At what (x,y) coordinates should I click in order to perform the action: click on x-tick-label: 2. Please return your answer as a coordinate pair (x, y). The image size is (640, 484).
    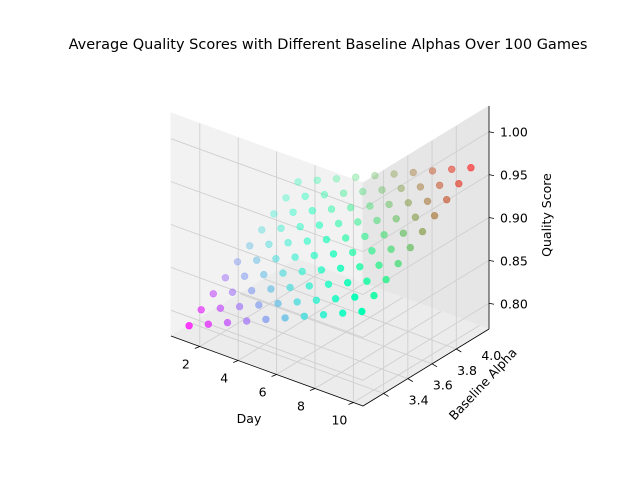
    Looking at the image, I should click on (186, 364).